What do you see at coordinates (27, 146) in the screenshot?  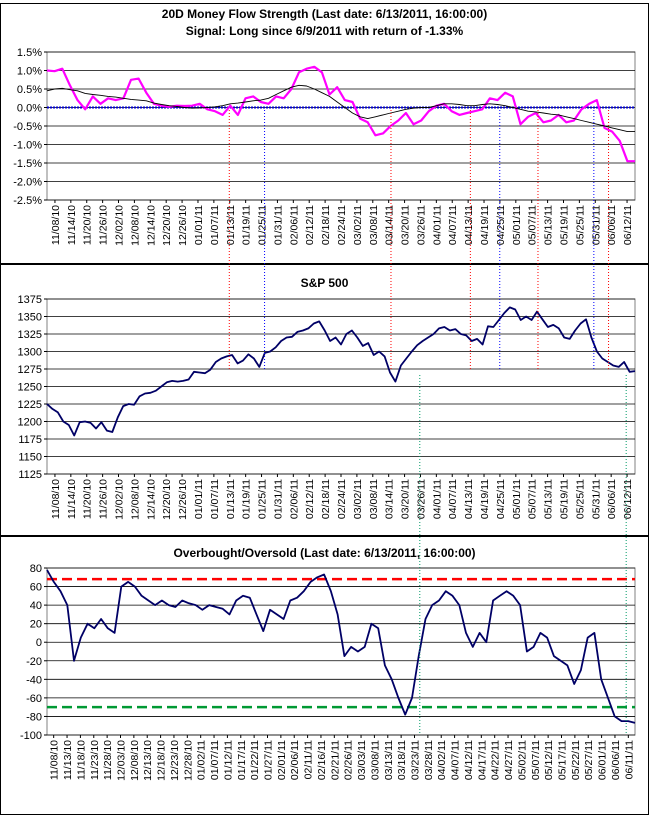 I see `y-tick-label: -1.0%` at bounding box center [27, 146].